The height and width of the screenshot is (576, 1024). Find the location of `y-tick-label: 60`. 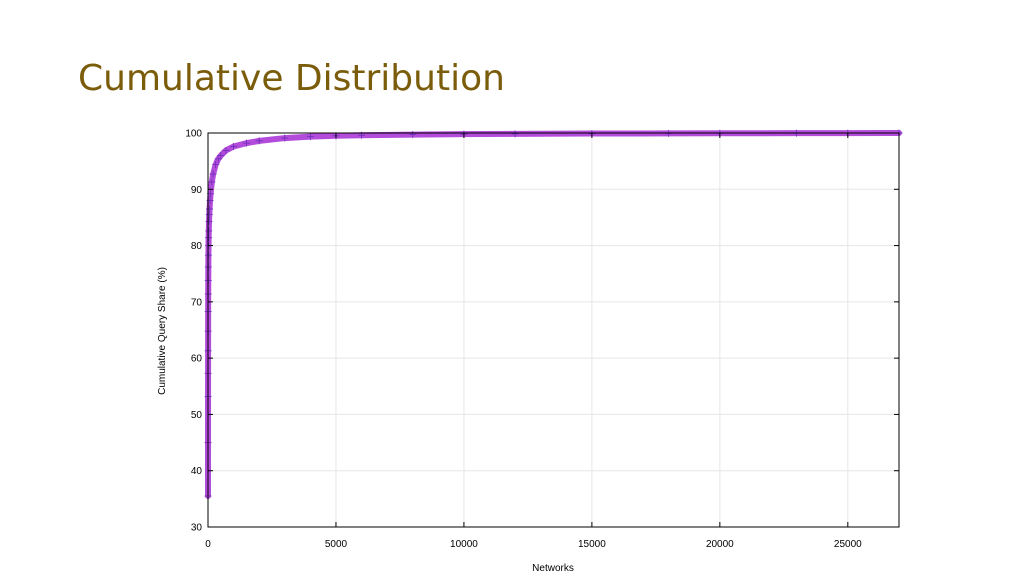

y-tick-label: 60 is located at coordinates (197, 359).